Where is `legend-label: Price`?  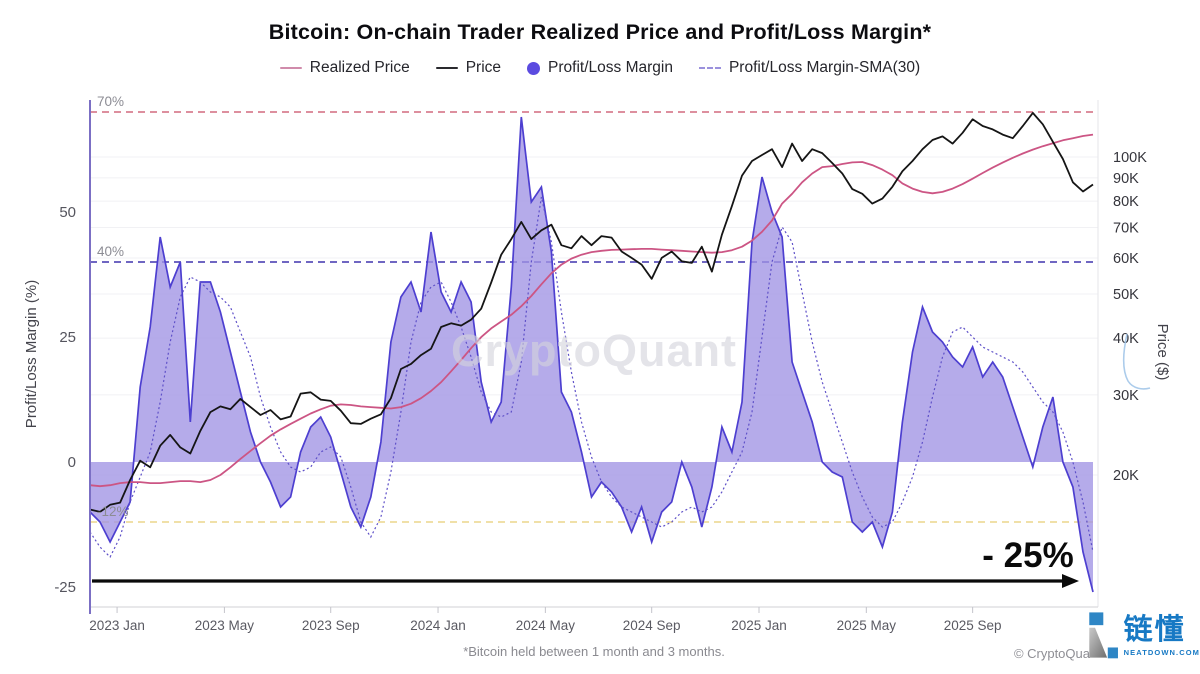 legend-label: Price is located at coordinates (483, 67).